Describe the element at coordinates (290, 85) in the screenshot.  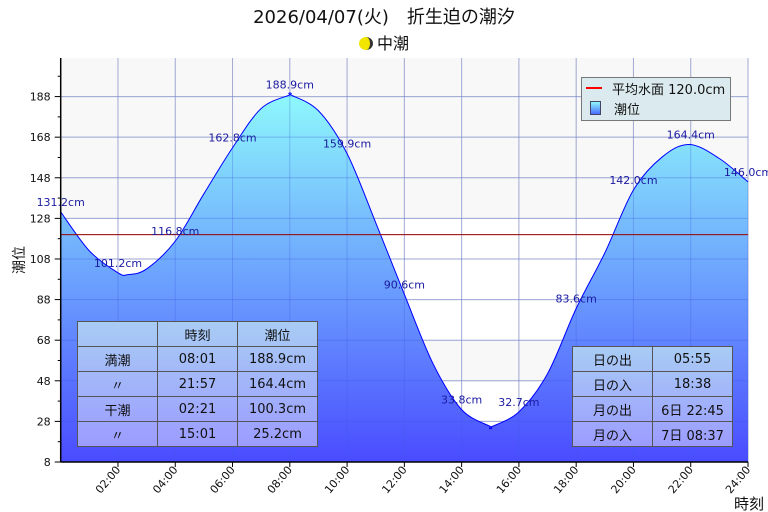
I see `data-label: 188.9cm` at that location.